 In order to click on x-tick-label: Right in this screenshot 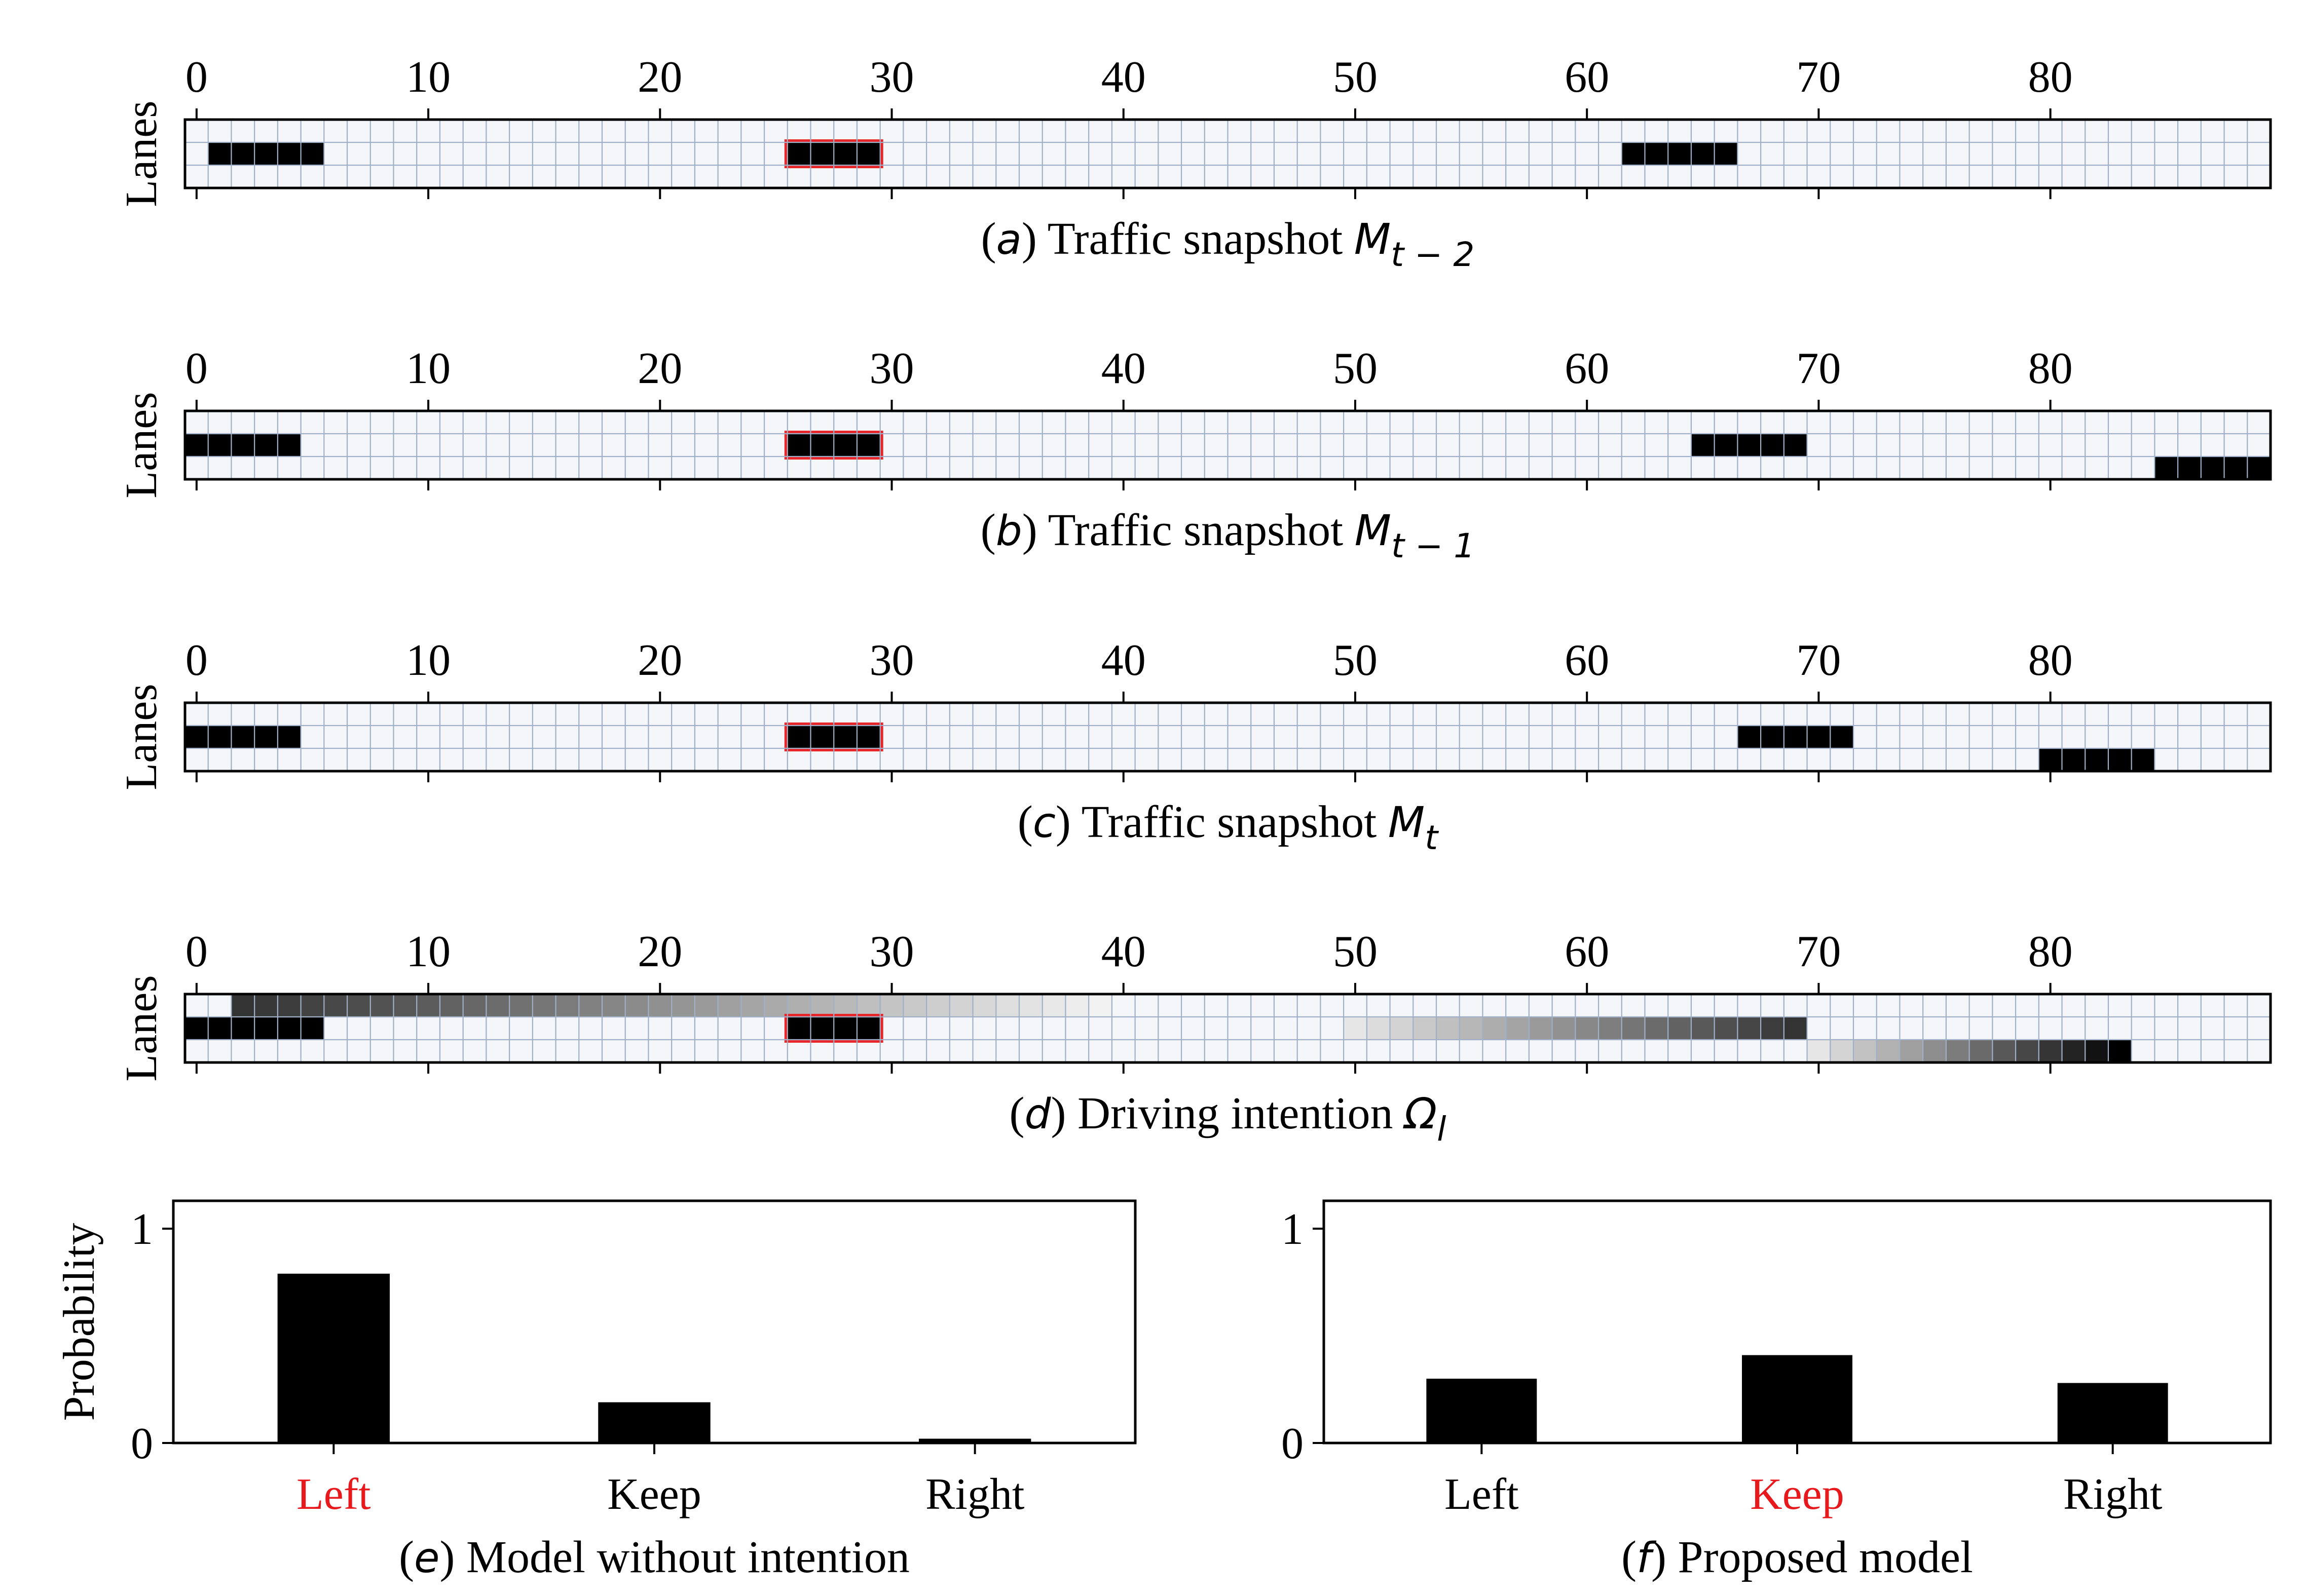, I will do `click(975, 1494)`.